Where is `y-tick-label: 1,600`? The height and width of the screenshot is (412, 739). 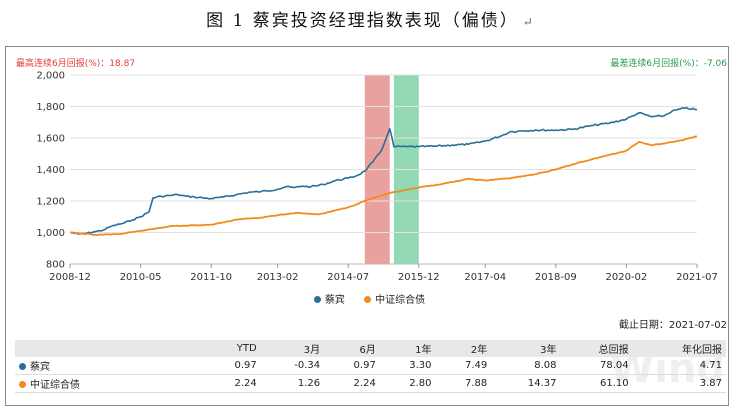 y-tick-label: 1,600 is located at coordinates (50, 139).